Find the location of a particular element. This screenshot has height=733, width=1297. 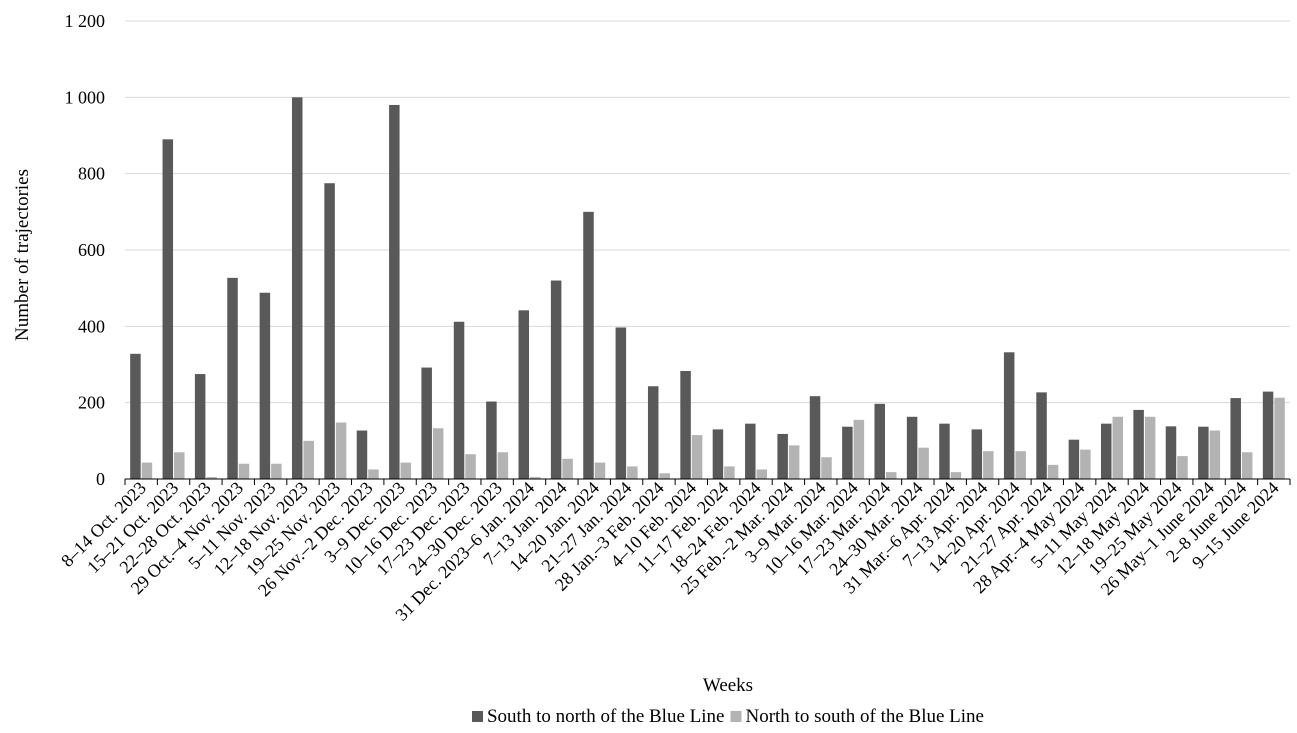

y-tick-label: 800 is located at coordinates (91, 174).